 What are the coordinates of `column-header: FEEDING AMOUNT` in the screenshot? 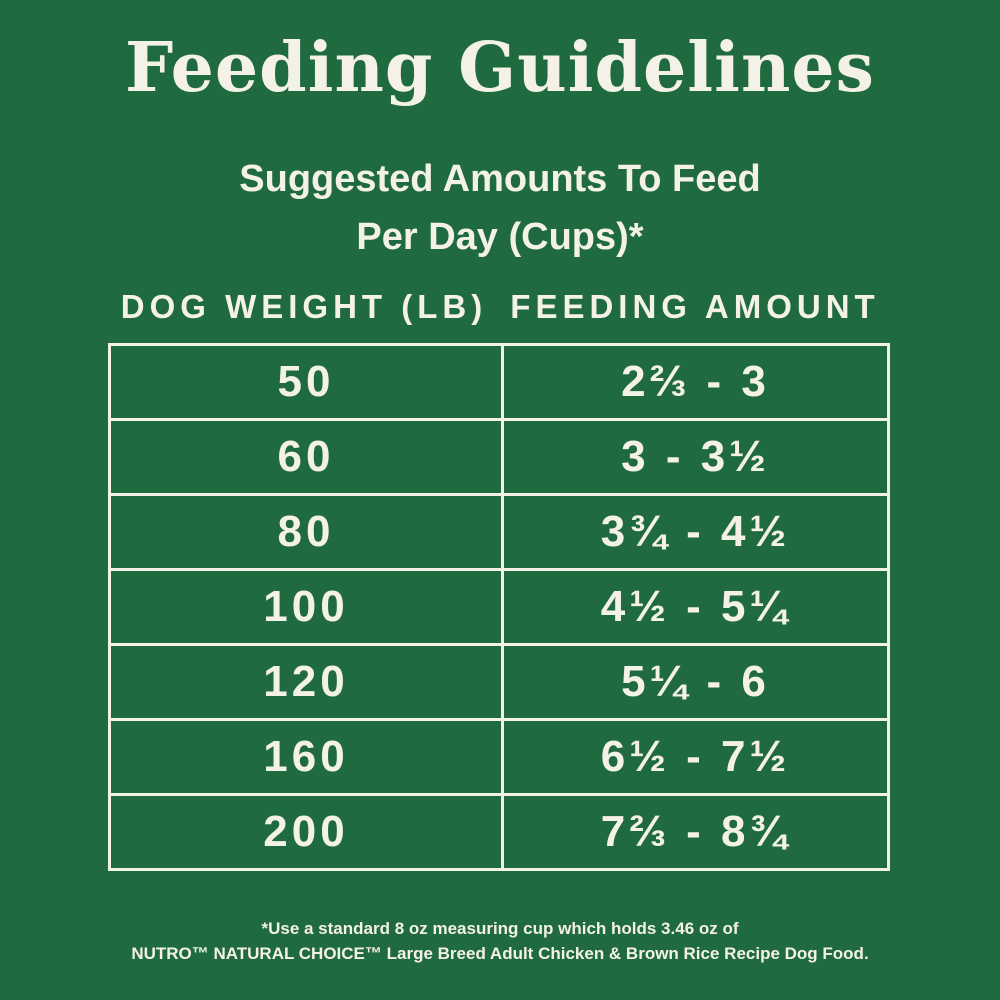 It's located at (695, 306).